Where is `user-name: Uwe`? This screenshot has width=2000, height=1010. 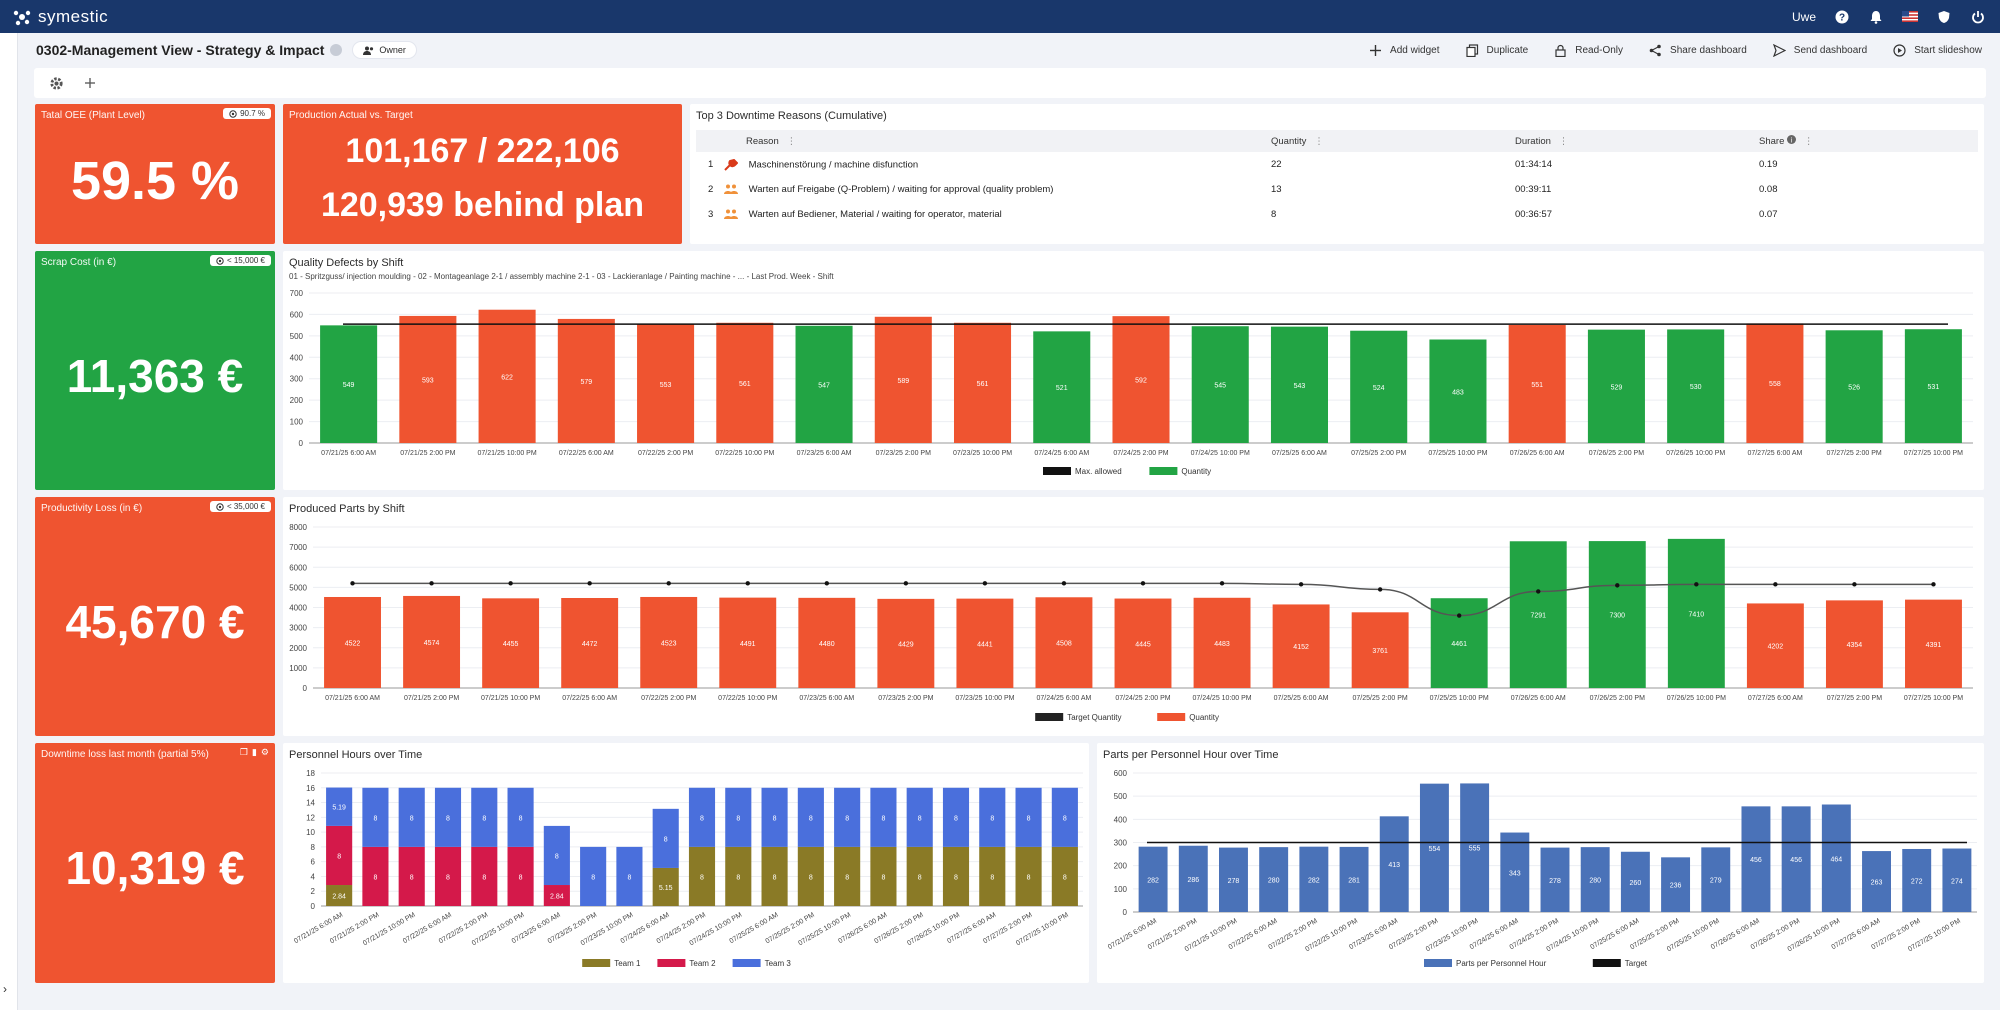 user-name: Uwe is located at coordinates (1803, 16).